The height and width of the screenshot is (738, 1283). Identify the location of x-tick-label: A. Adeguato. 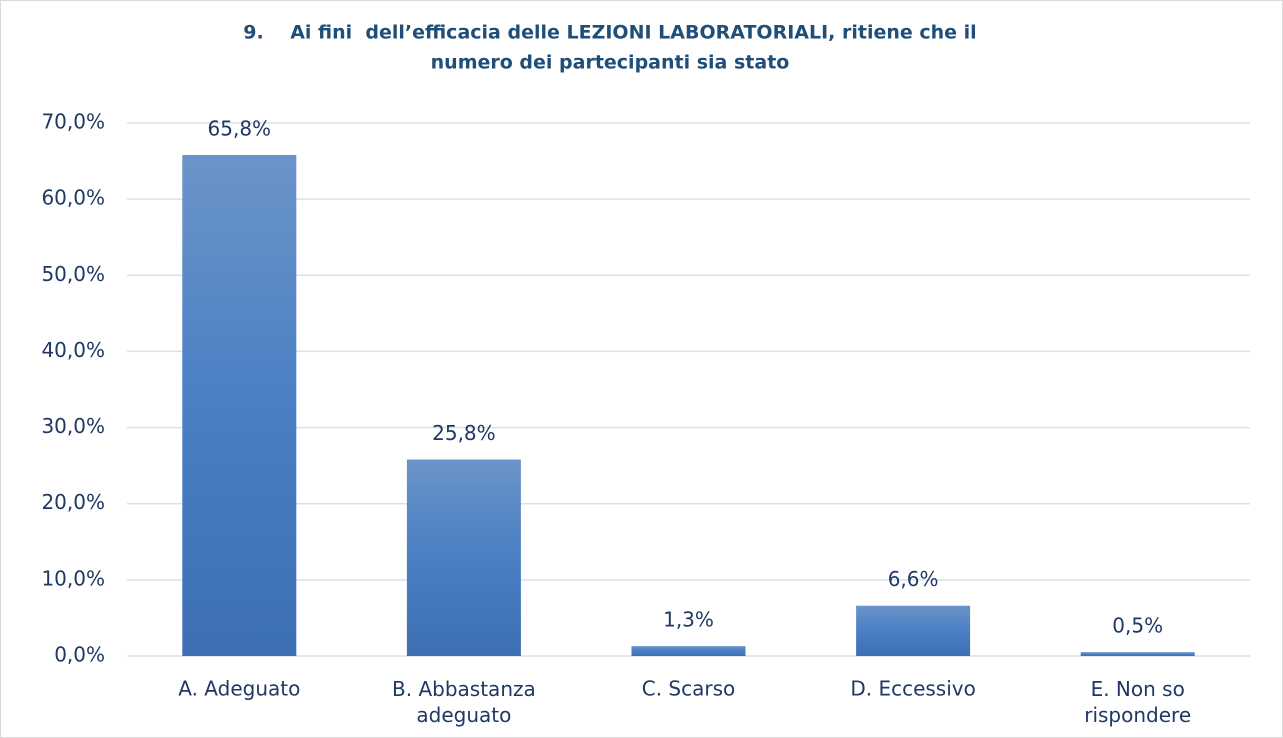
(239, 689).